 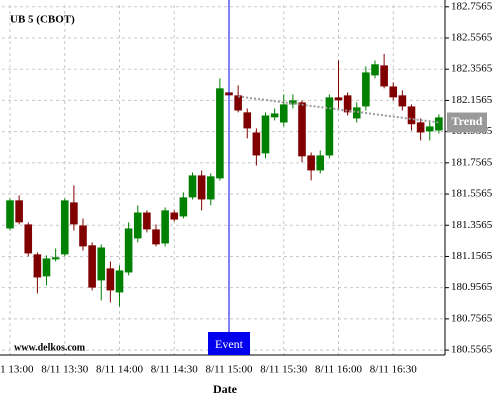 I want to click on x-tick-label: 8/11 15:00, so click(x=229, y=370).